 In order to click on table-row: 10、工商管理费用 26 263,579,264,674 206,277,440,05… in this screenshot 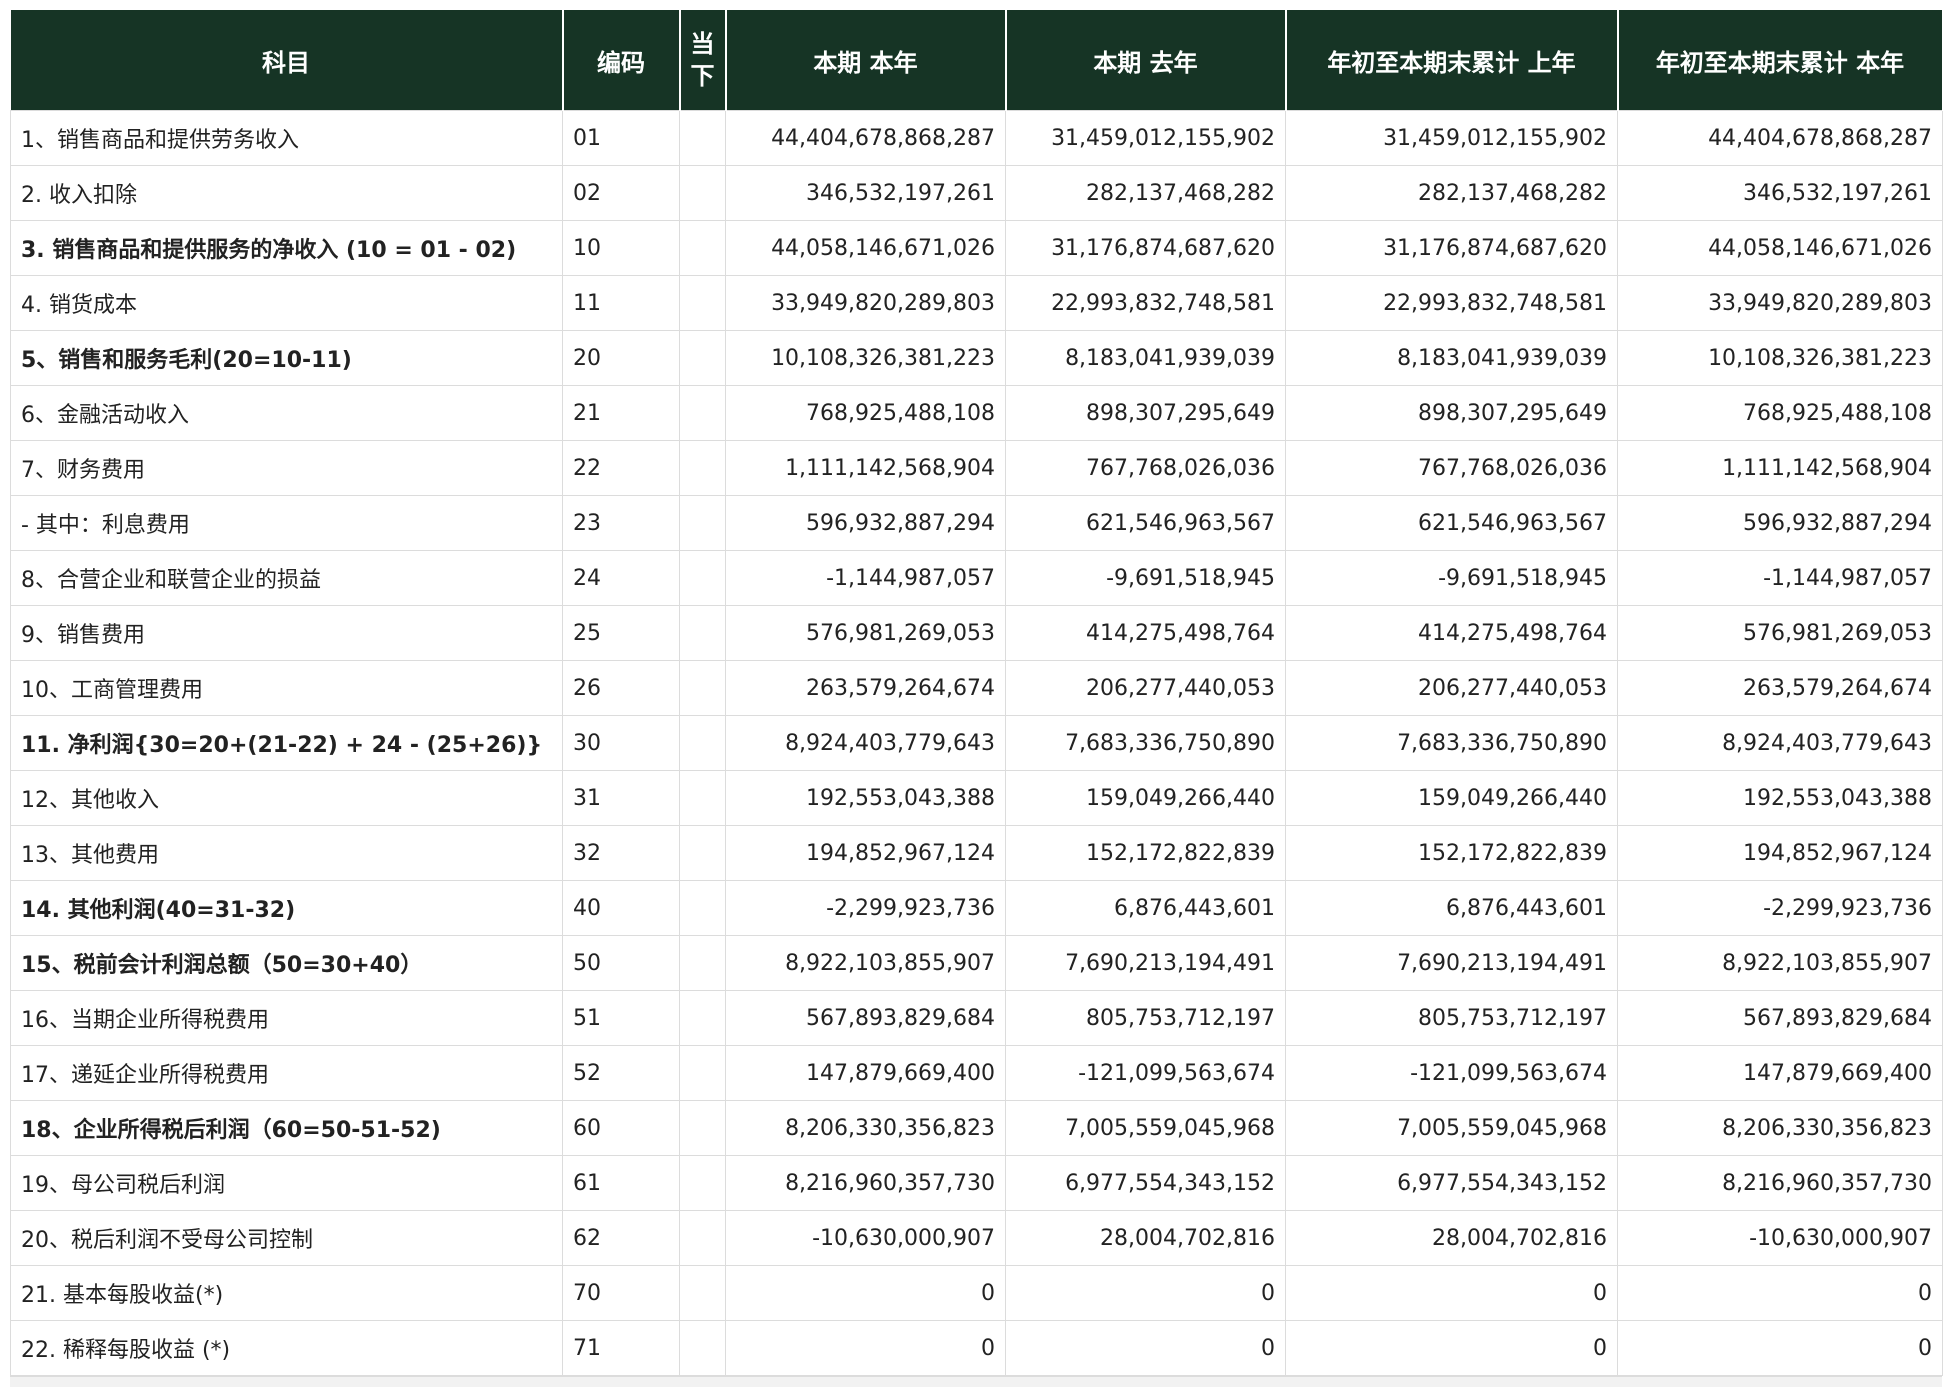, I will do `click(976, 688)`.